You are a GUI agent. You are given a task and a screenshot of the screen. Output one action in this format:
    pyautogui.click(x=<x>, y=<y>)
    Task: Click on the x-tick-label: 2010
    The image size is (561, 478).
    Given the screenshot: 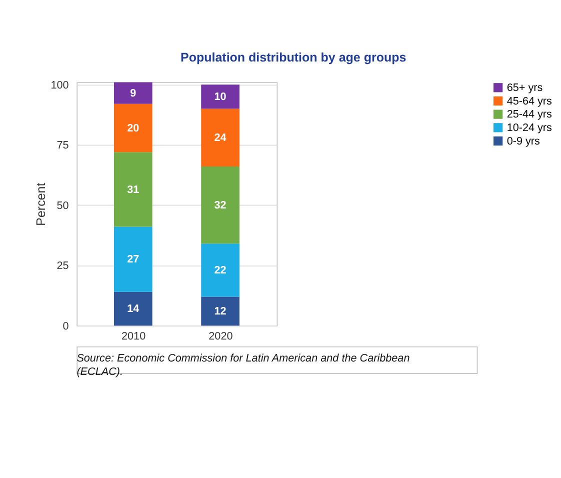 What is the action you would take?
    pyautogui.click(x=134, y=336)
    